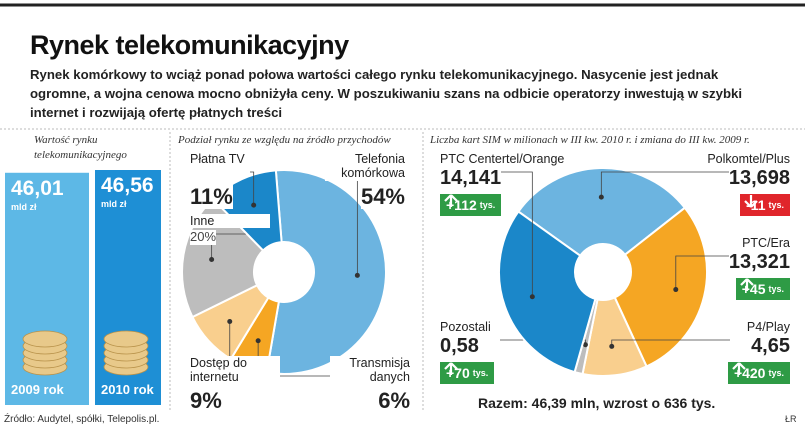 The width and height of the screenshot is (805, 430). I want to click on chart-title: Wartość rynku telekomunikacyjnego, so click(80, 147).